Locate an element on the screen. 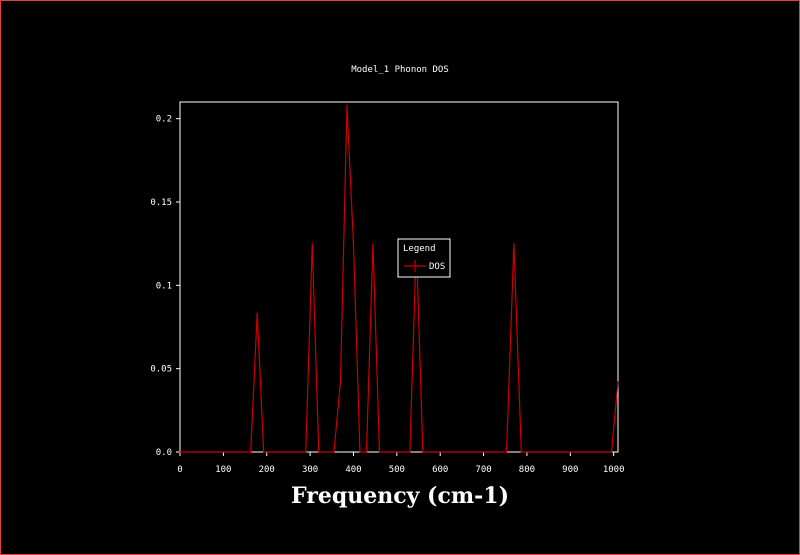  x-tick-label: 0 is located at coordinates (179, 470).